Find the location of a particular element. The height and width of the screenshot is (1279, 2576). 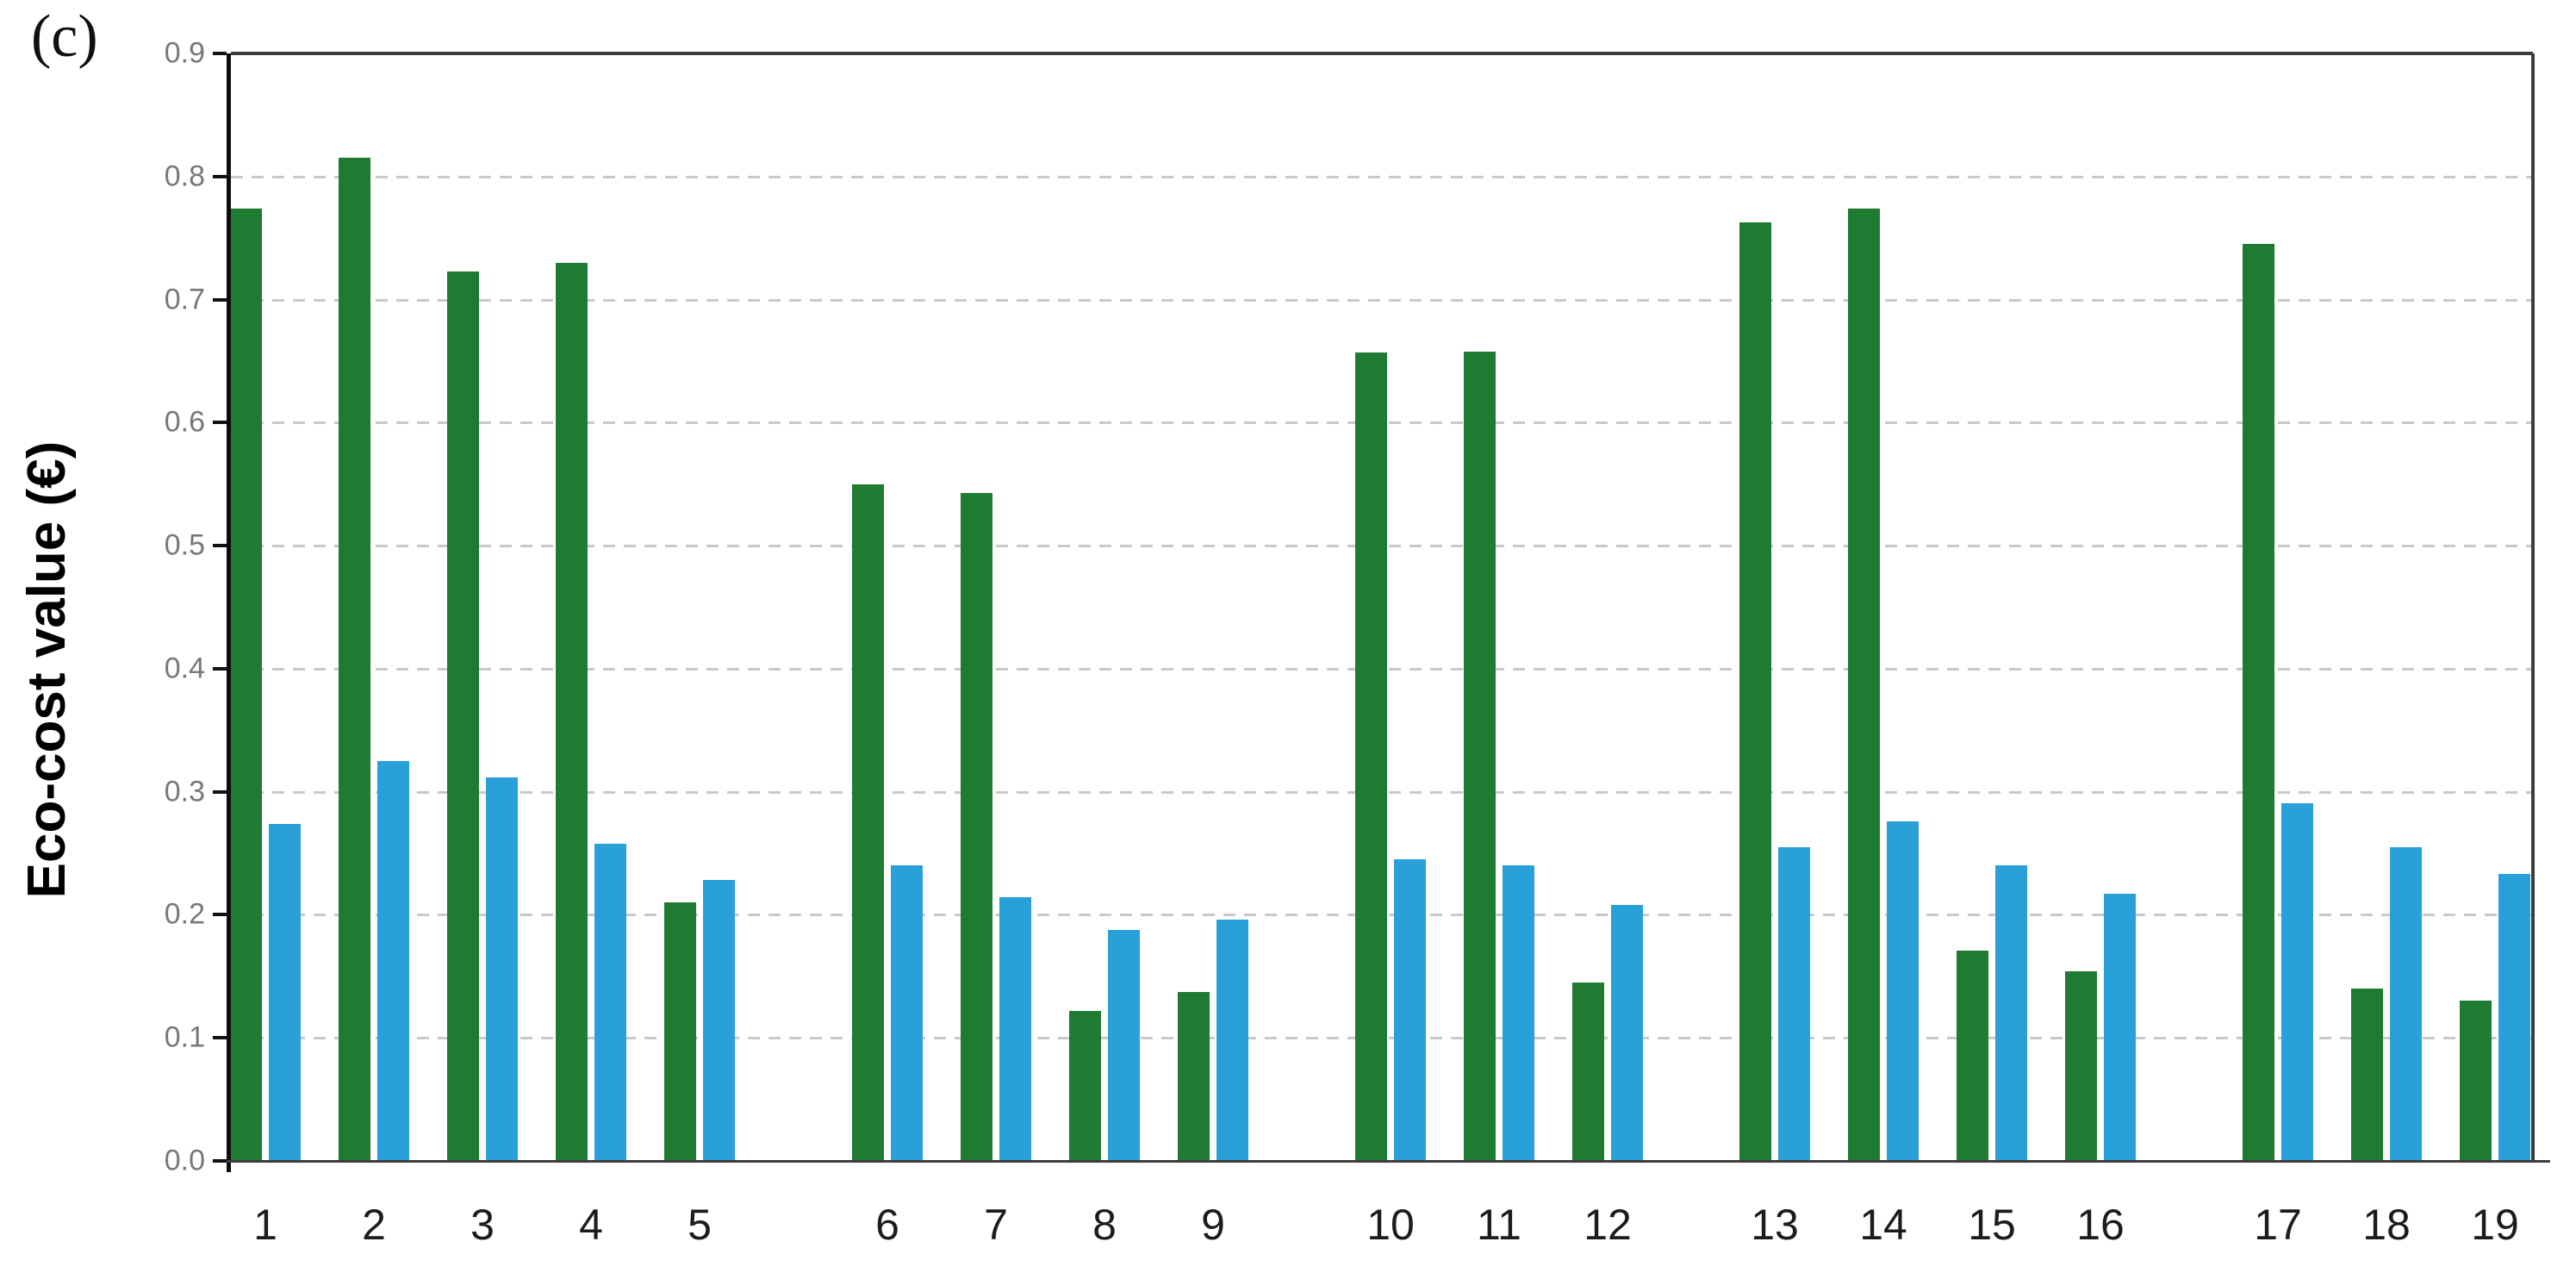

plot-border-top is located at coordinates (1382, 53).